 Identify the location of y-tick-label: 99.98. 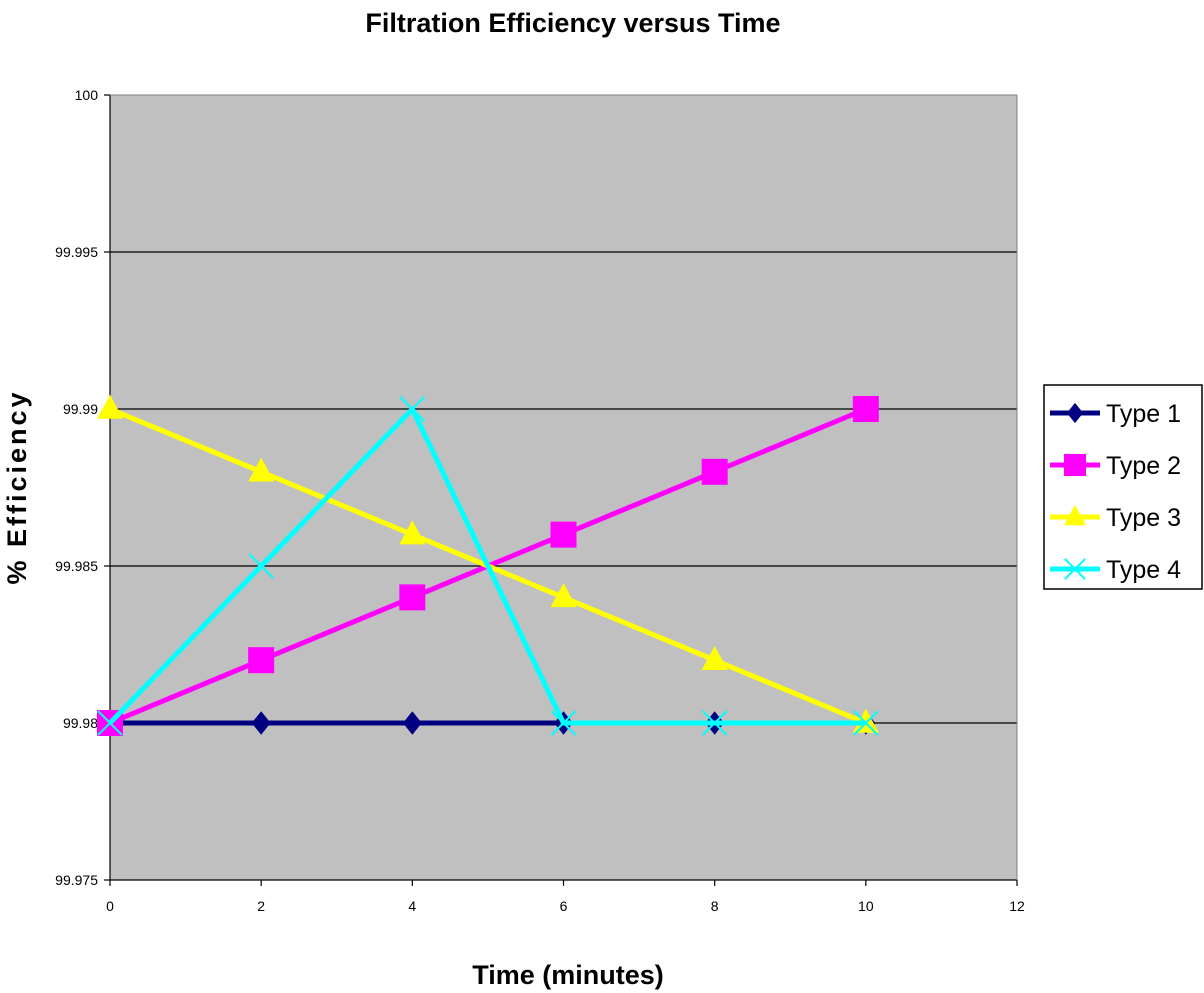
(80, 723).